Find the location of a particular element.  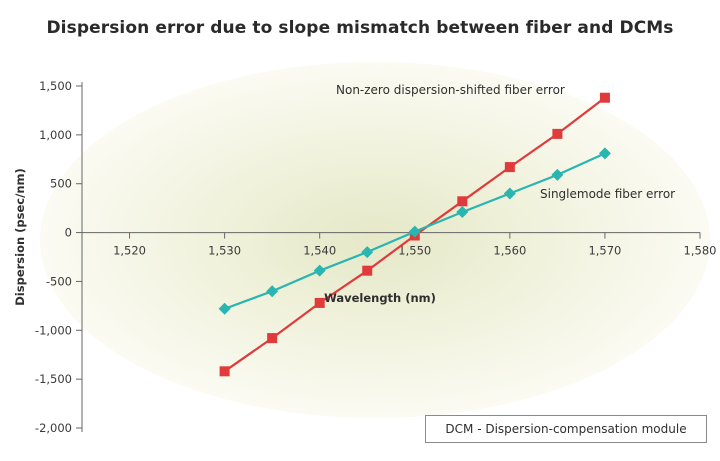

y-tick-label: -500 is located at coordinates (59, 281).